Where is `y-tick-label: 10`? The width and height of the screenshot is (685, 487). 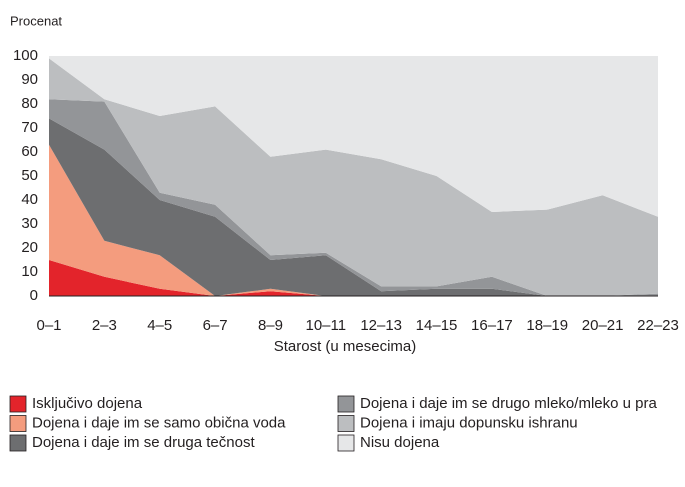
y-tick-label: 10 is located at coordinates (29, 271).